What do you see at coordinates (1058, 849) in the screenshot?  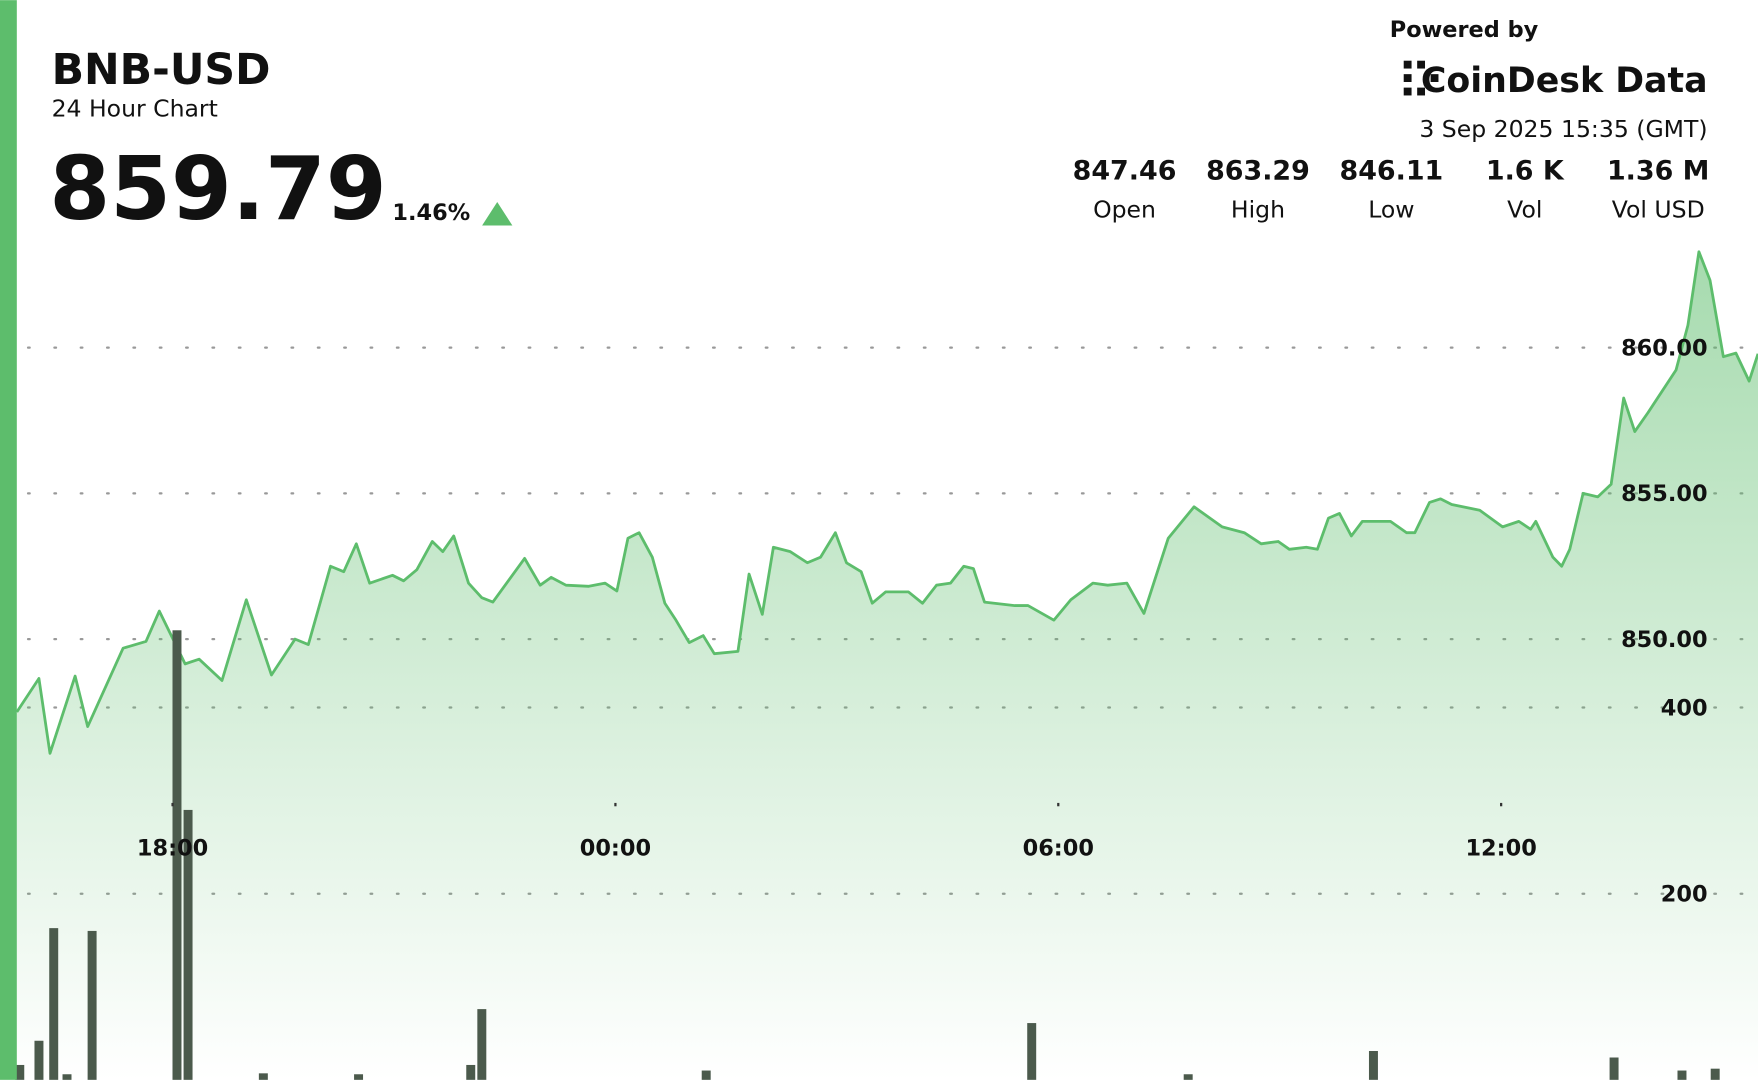 I see `x-tick-label: 06:00` at bounding box center [1058, 849].